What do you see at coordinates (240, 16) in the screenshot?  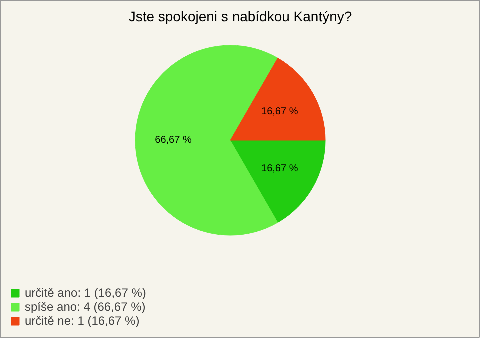 I see `chart-title: Jste spokojeni s nabídkou Kantýny?` at bounding box center [240, 16].